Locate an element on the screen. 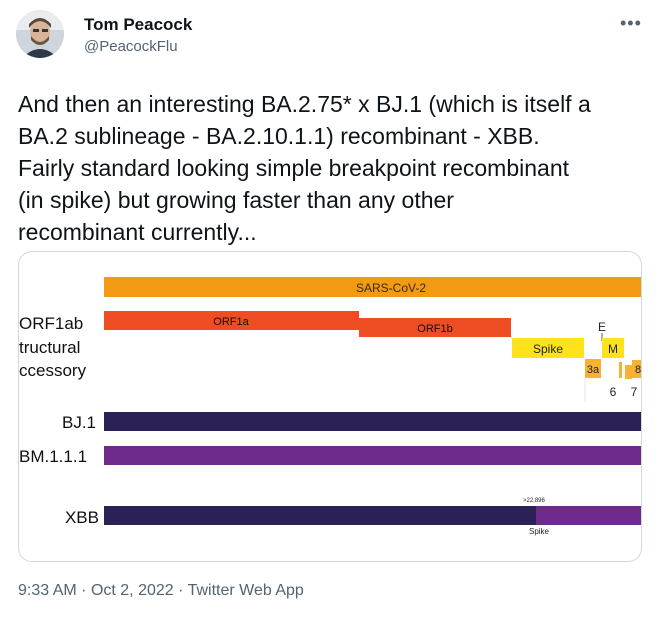 This screenshot has width=661, height=623. avatar is located at coordinates (40, 34).